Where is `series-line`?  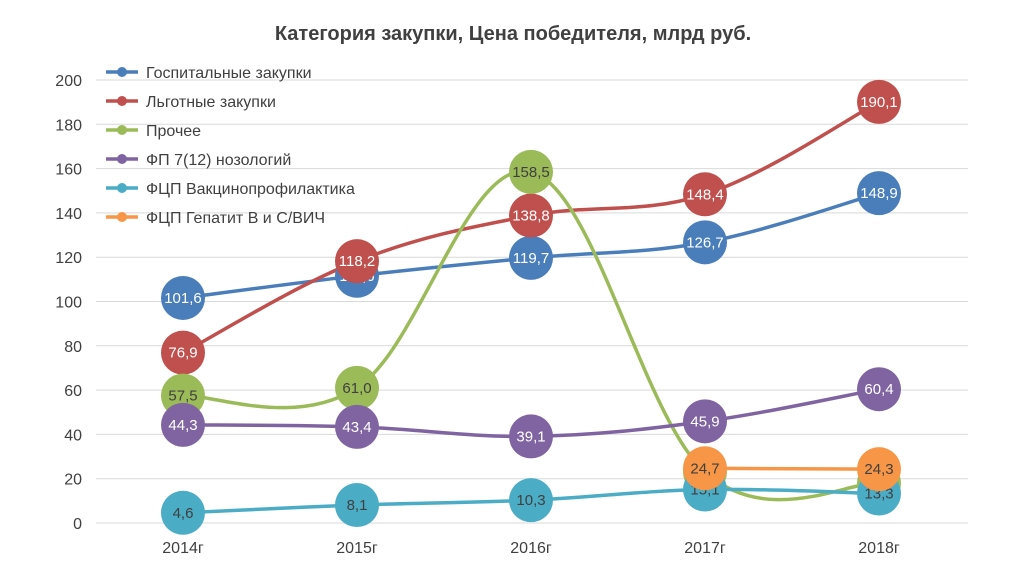 series-line is located at coordinates (792, 468).